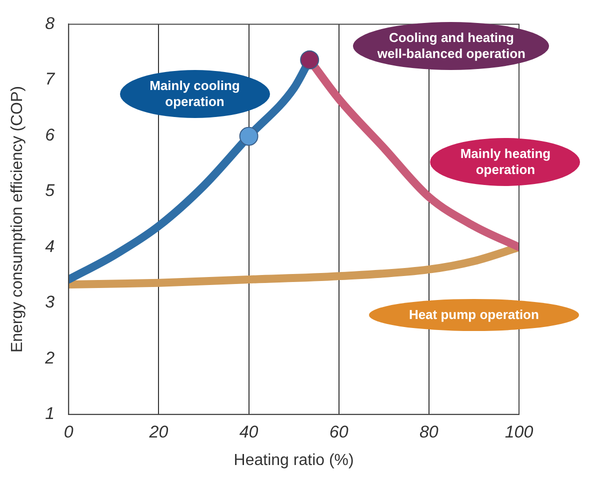 The height and width of the screenshot is (478, 589). What do you see at coordinates (50, 358) in the screenshot?
I see `y-tick-label: 2` at bounding box center [50, 358].